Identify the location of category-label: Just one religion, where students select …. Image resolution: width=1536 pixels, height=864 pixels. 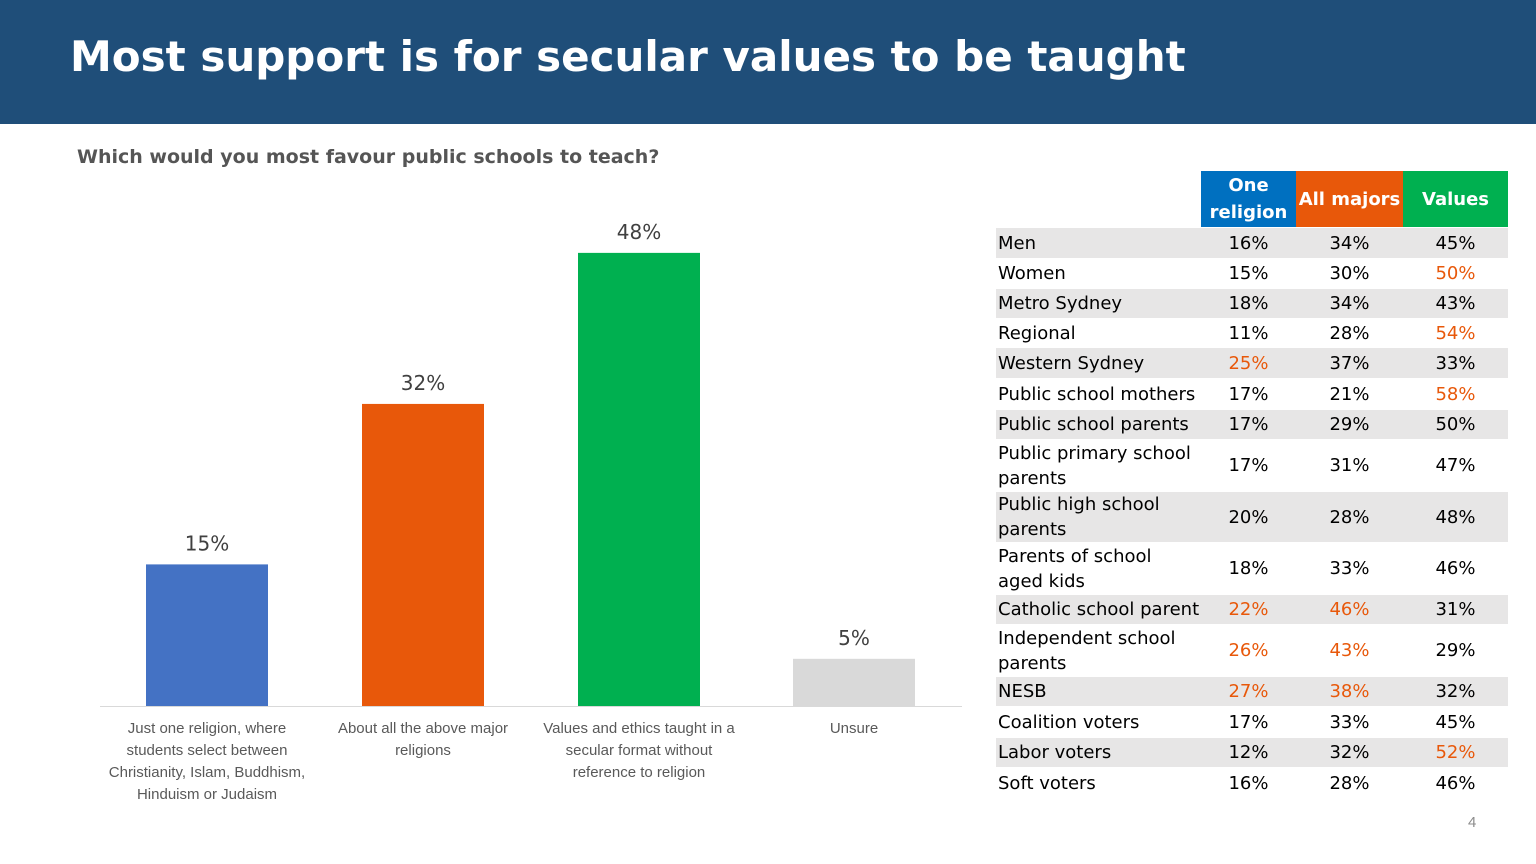
(207, 762).